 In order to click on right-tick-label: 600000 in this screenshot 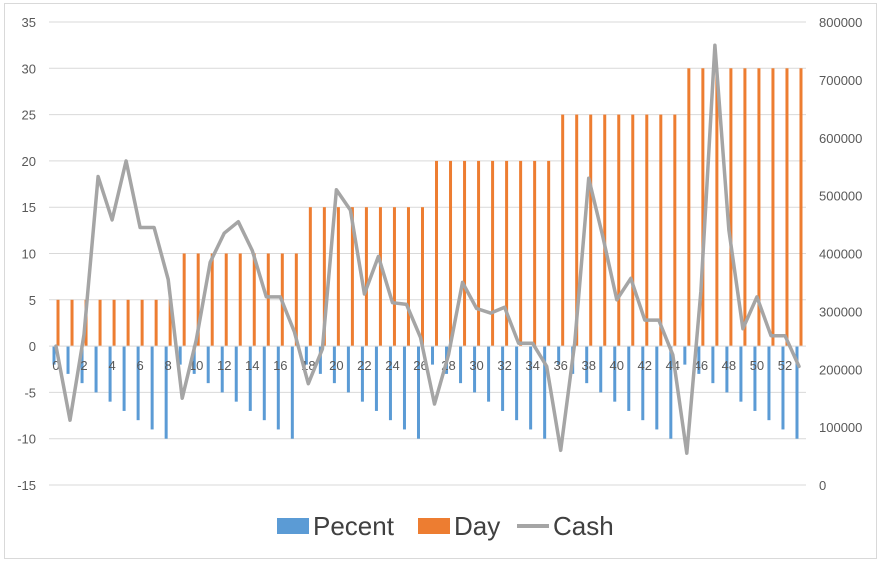, I will do `click(840, 138)`.